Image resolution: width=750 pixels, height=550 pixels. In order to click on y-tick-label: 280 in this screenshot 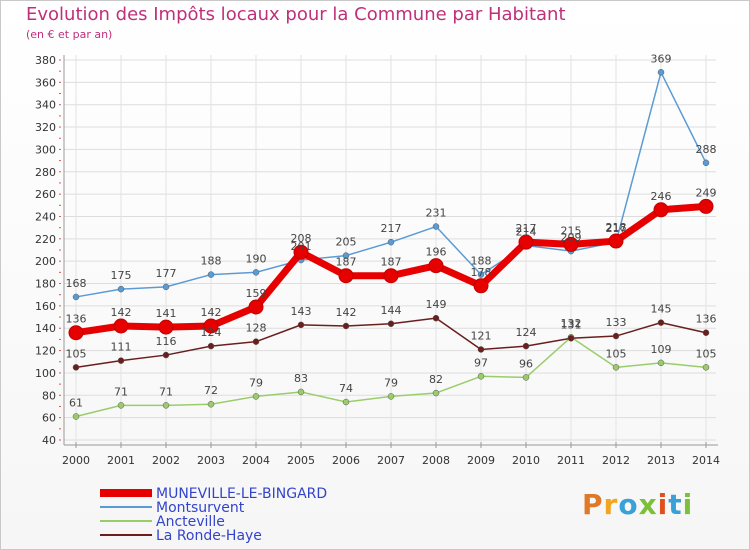, I will do `click(45, 172)`.